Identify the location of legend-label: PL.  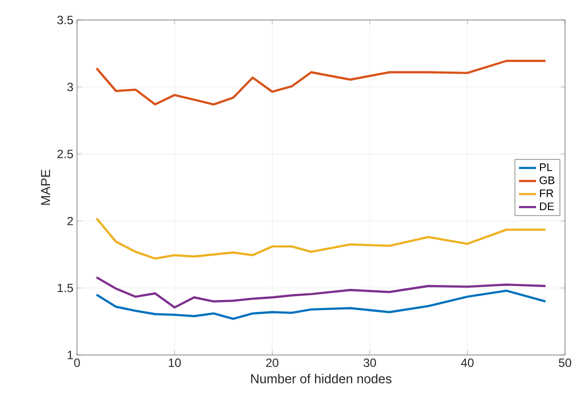
(546, 167).